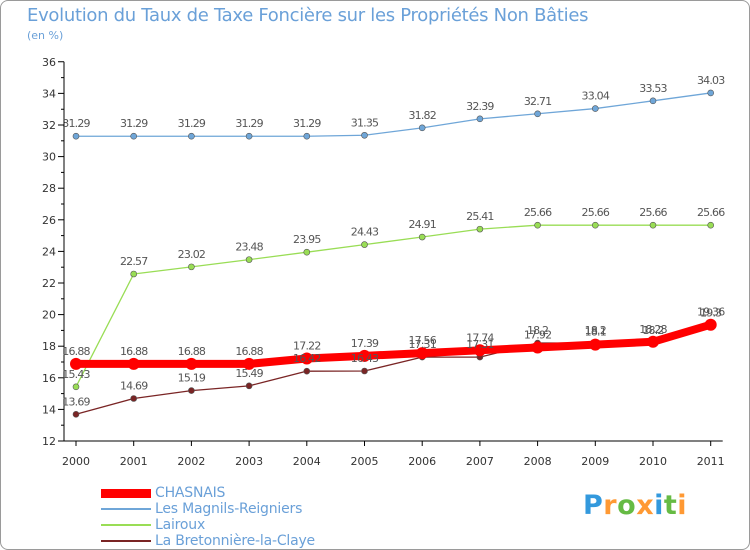 Image resolution: width=750 pixels, height=550 pixels. Describe the element at coordinates (480, 216) in the screenshot. I see `data-label-lairoux: 25.41` at that location.